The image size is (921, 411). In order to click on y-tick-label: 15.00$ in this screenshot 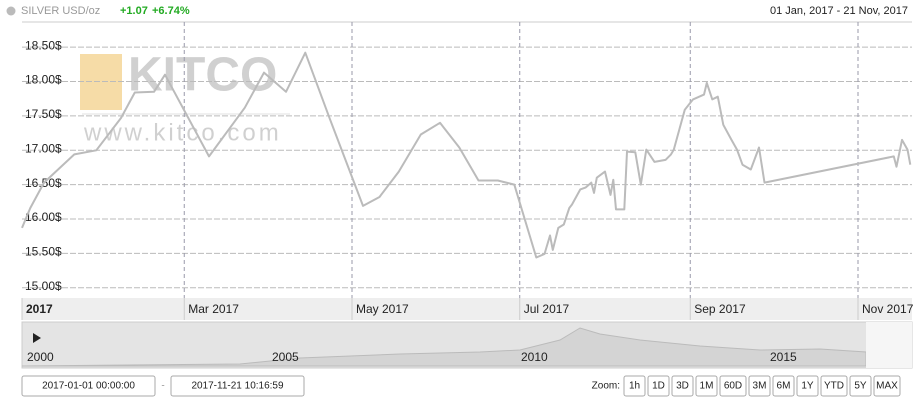, I will do `click(43, 286)`.